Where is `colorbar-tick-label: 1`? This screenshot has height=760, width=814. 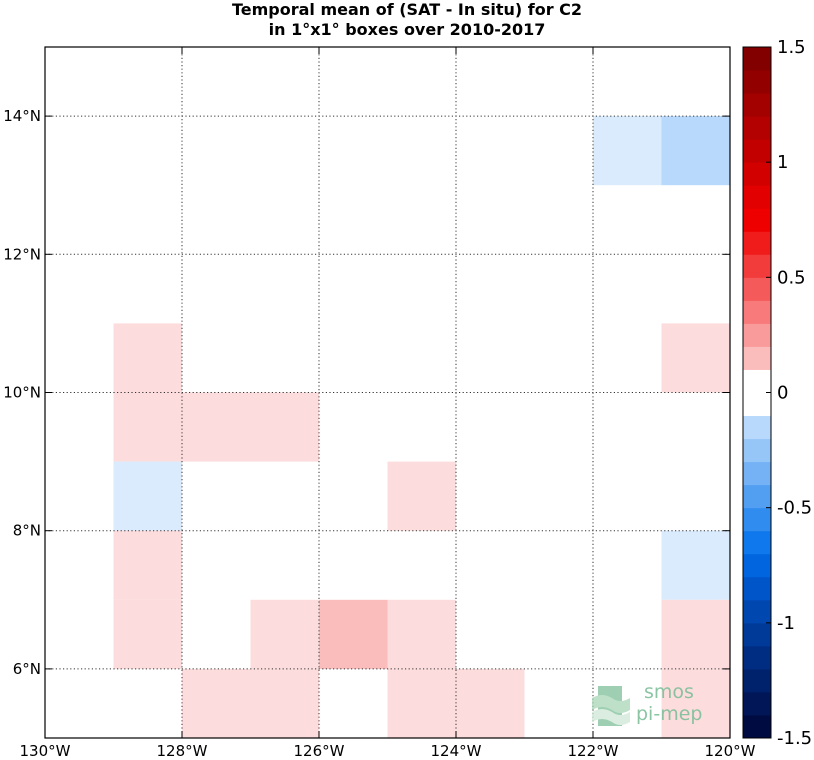
colorbar-tick-label: 1 is located at coordinates (782, 162).